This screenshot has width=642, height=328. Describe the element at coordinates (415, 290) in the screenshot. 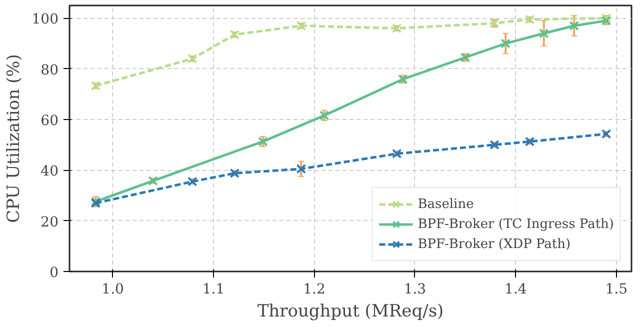

I see `x-tick-label: 1.3` at that location.